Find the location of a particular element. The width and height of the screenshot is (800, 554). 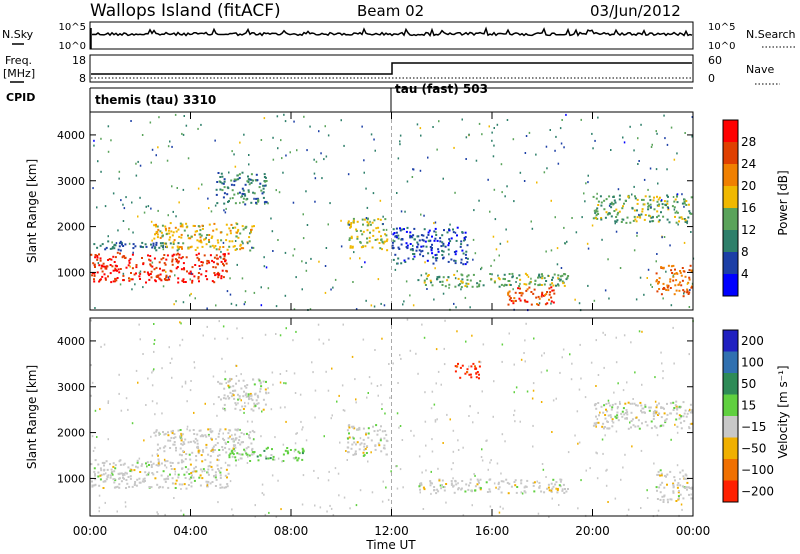

xtick-label: 04:00 is located at coordinates (190, 531).